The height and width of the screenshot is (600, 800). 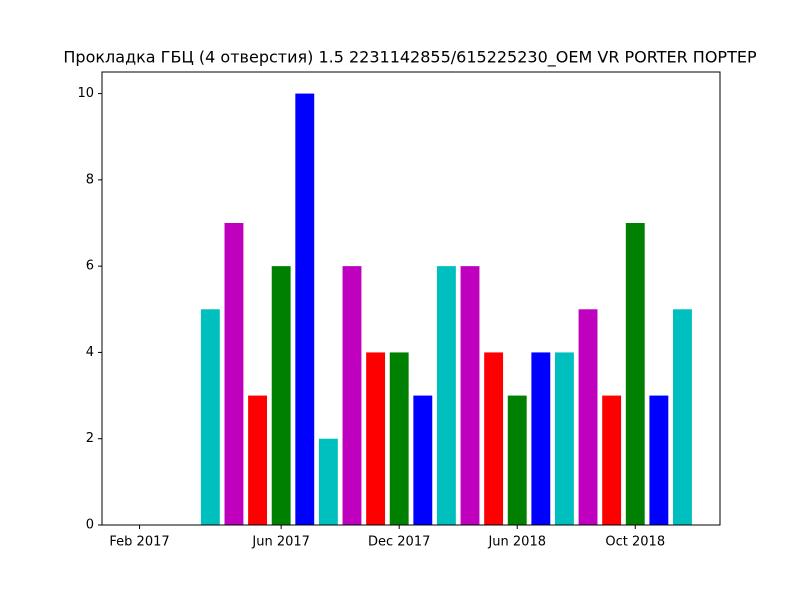 What do you see at coordinates (85, 93) in the screenshot?
I see `y-tick-label: 10` at bounding box center [85, 93].